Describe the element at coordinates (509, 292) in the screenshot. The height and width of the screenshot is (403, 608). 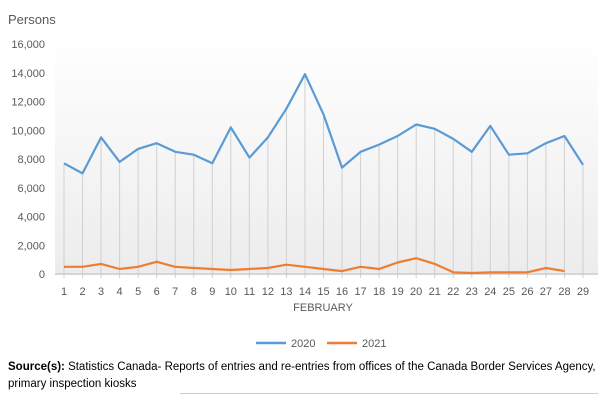
I see `x-tick-label: 25` at that location.